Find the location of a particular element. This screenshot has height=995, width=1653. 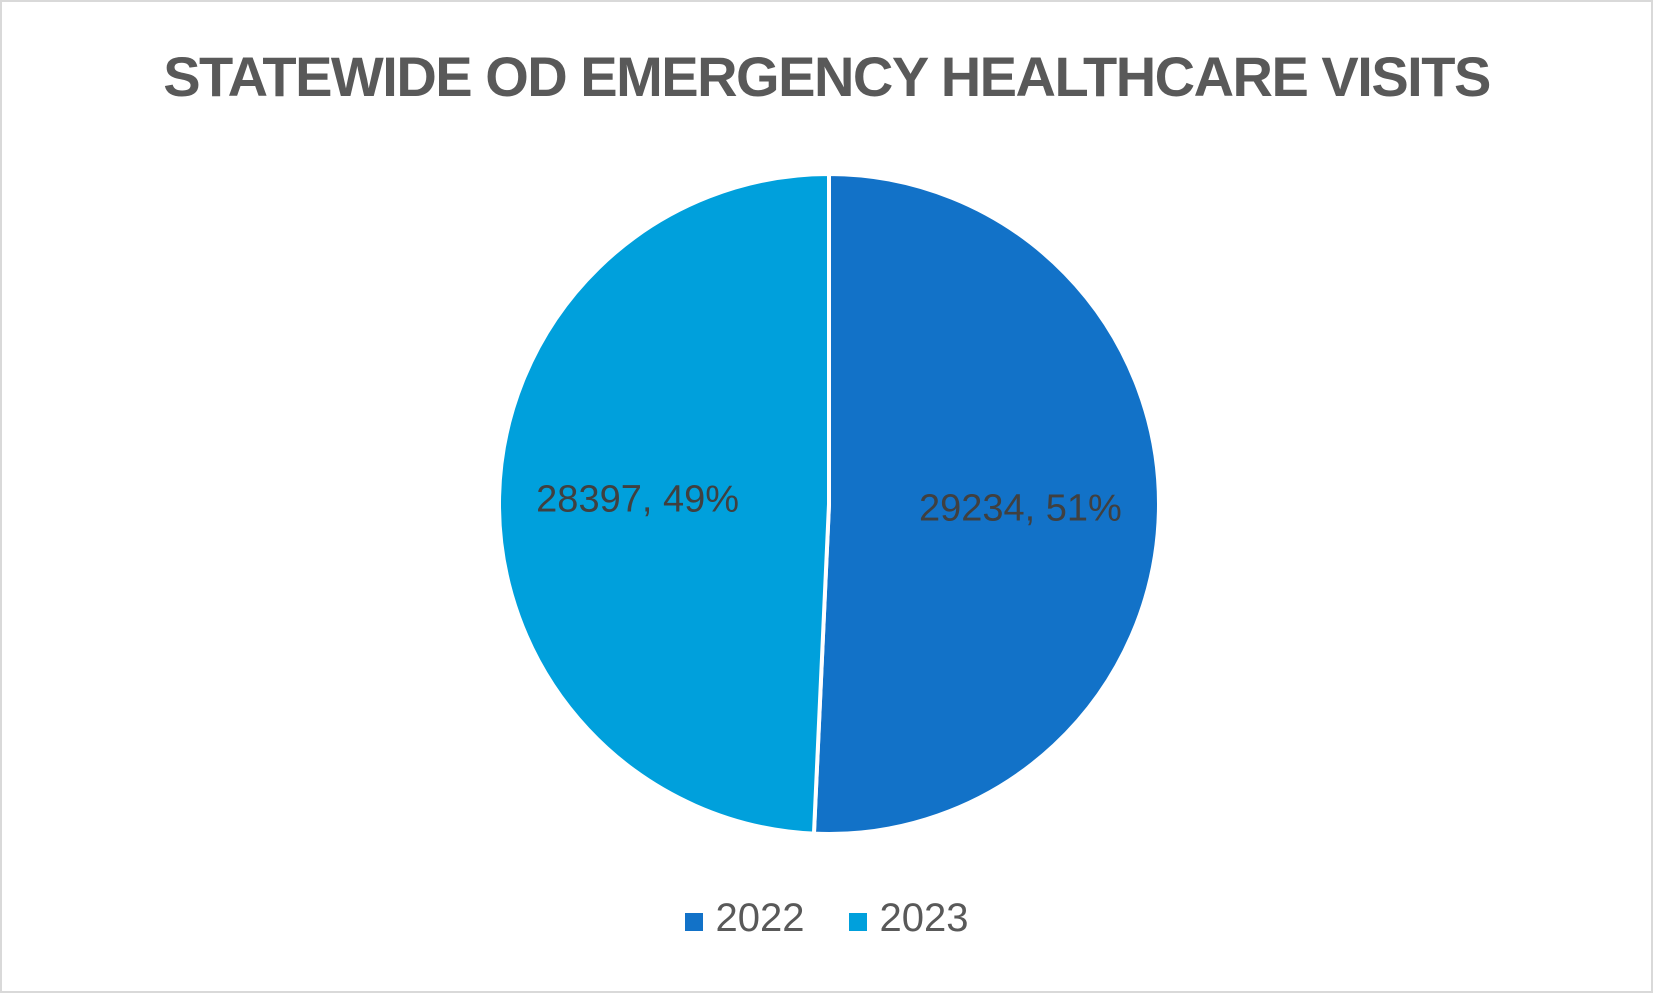

legend-item-2023: 2023 is located at coordinates (908, 918).